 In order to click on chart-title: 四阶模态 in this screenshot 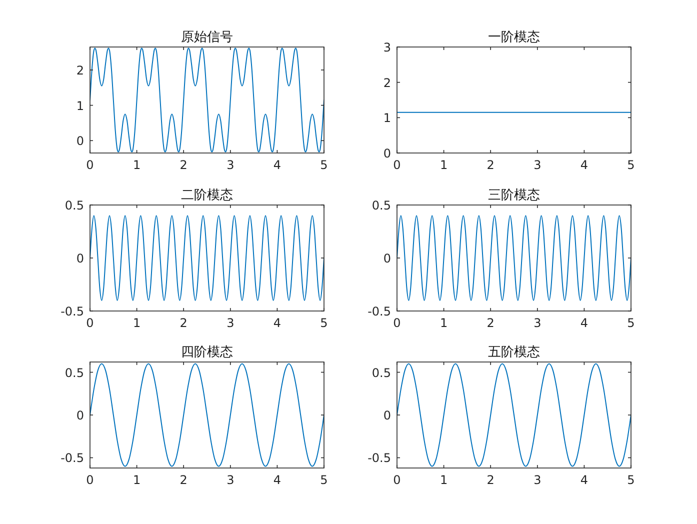, I will do `click(207, 352)`.